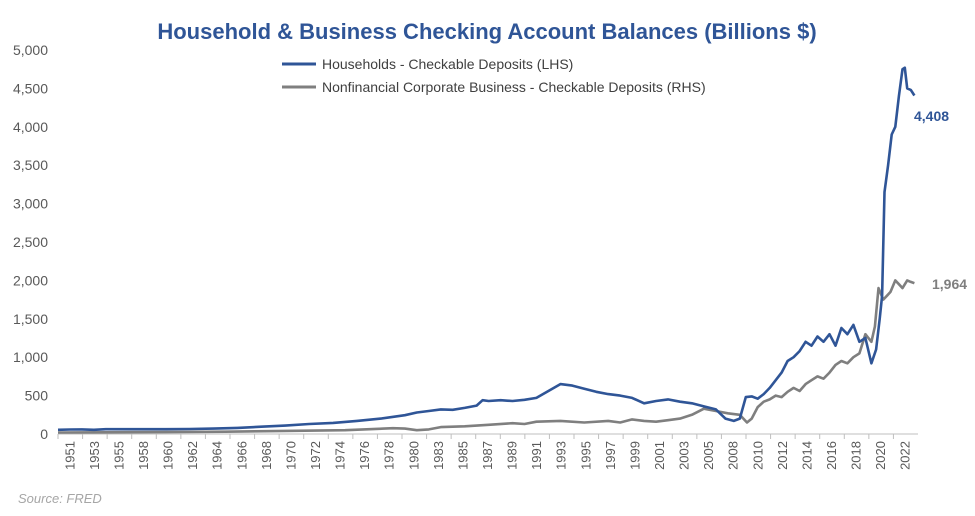 The image size is (975, 516). I want to click on x-tick-label: 1966, so click(241, 455).